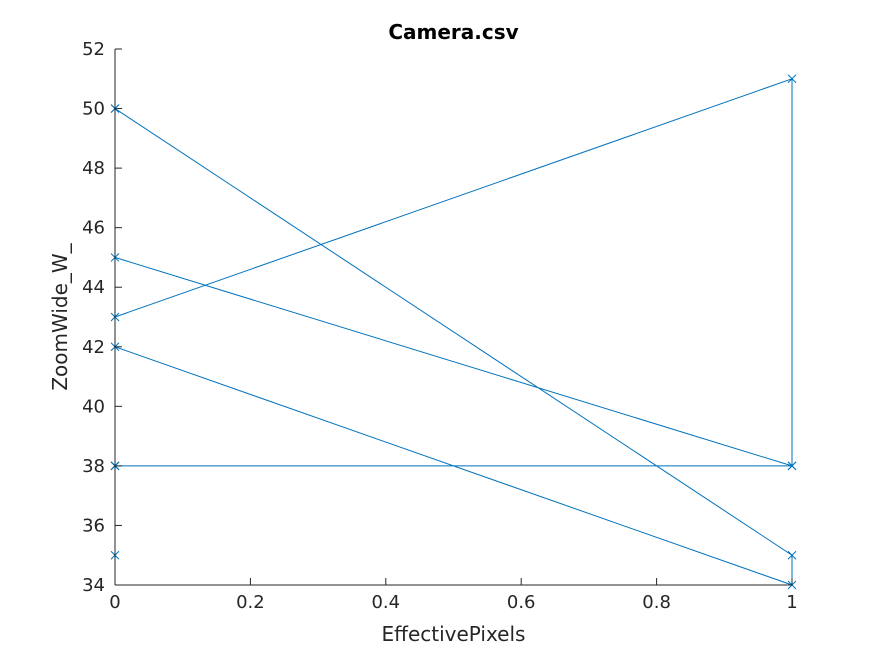  What do you see at coordinates (102, 317) in the screenshot?
I see `y-axis-ticks: 34 36 38 40 42 44 46 48 50 52` at bounding box center [102, 317].